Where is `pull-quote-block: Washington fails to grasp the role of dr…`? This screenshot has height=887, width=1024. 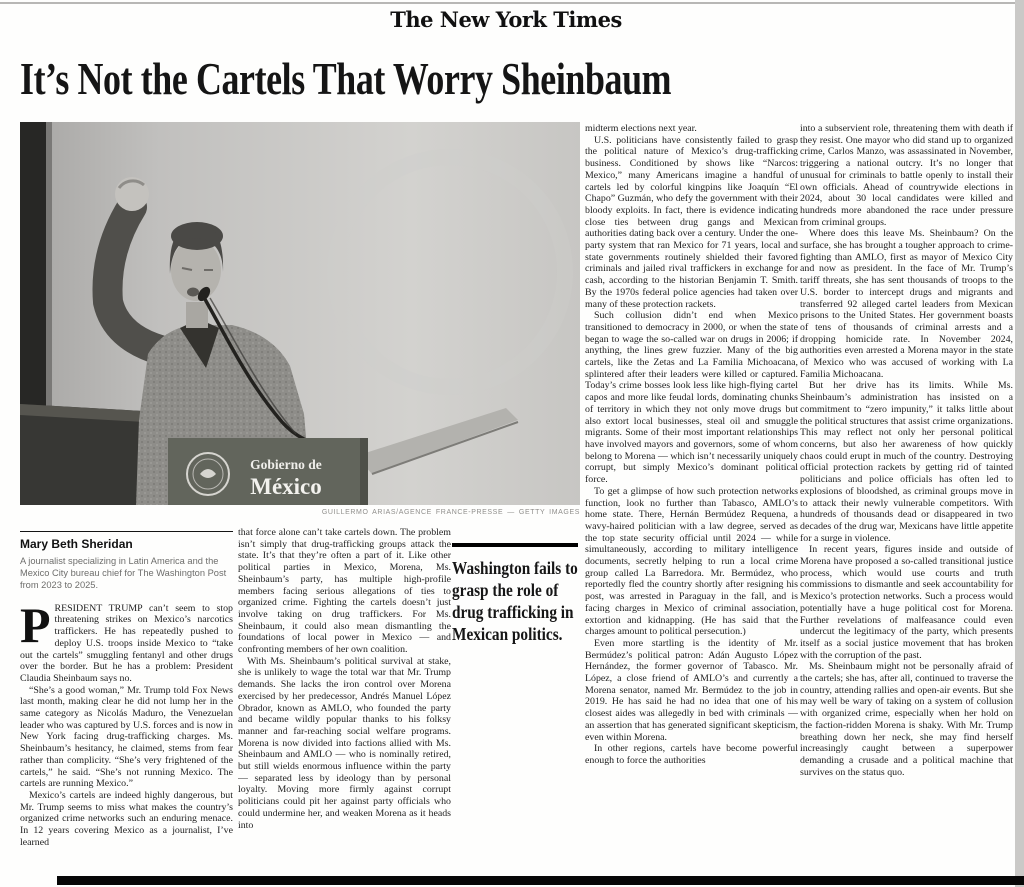
pull-quote-block: Washington fails to grasp the role of dr… is located at coordinates (516, 594).